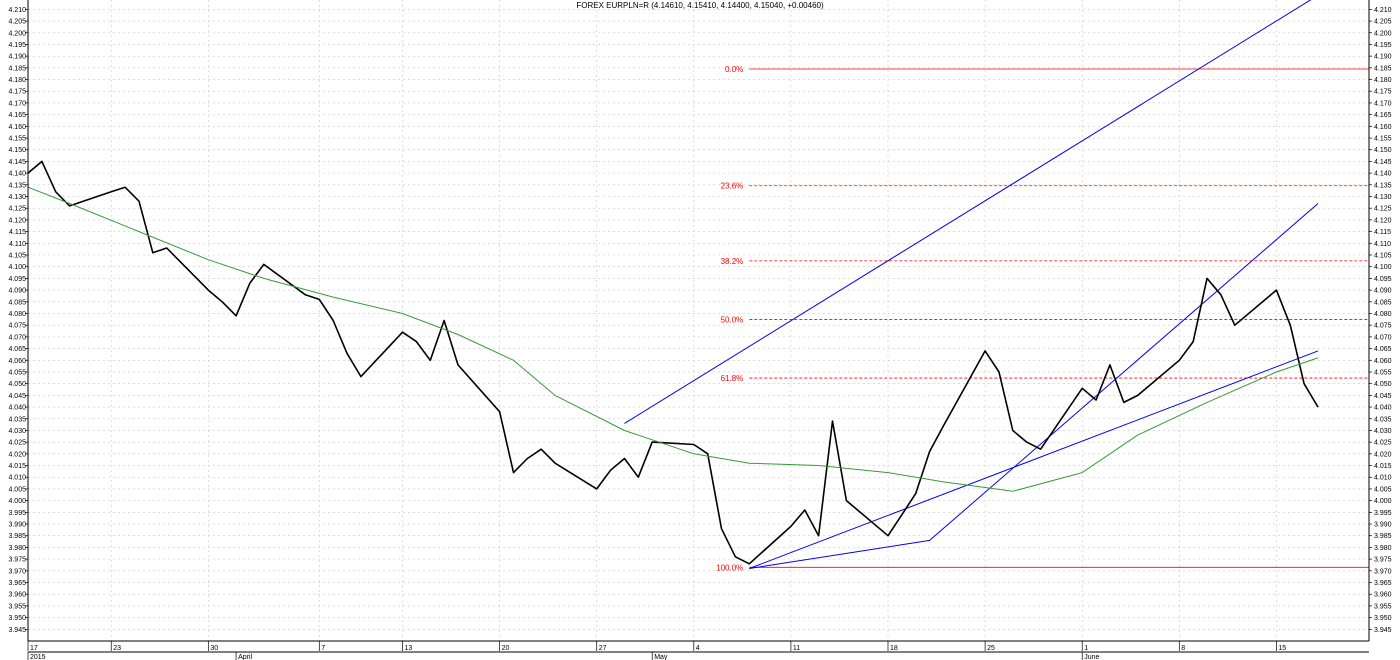 The height and width of the screenshot is (660, 1400). What do you see at coordinates (17, 454) in the screenshot?
I see `y-tick-label-left: 4.020` at bounding box center [17, 454].